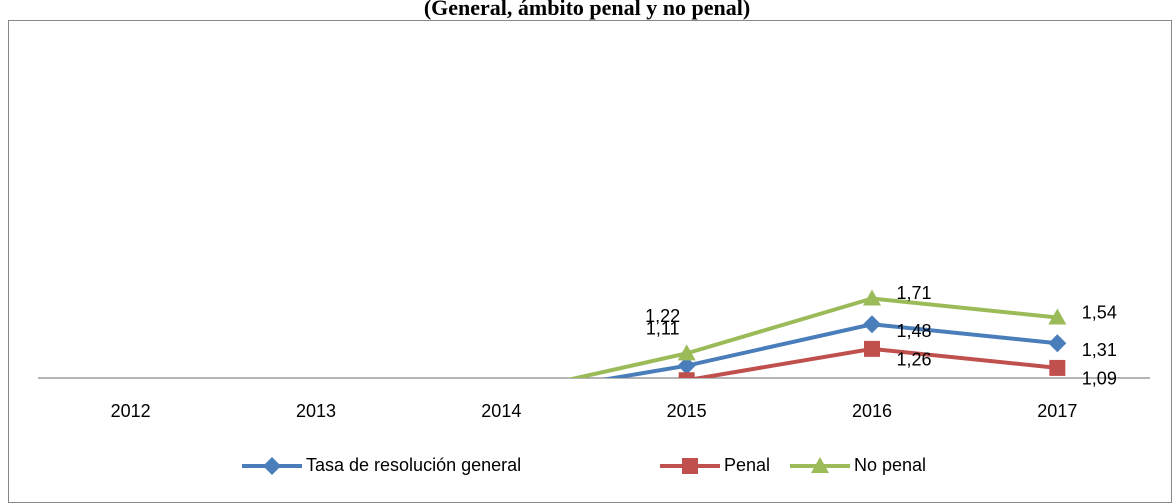  I want to click on data-label: 1,54, so click(1099, 312).